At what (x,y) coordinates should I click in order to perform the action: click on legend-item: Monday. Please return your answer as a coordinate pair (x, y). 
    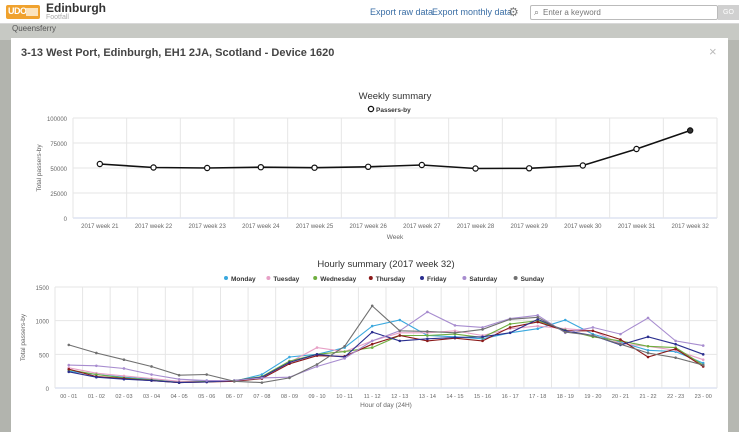
    Looking at the image, I should click on (243, 279).